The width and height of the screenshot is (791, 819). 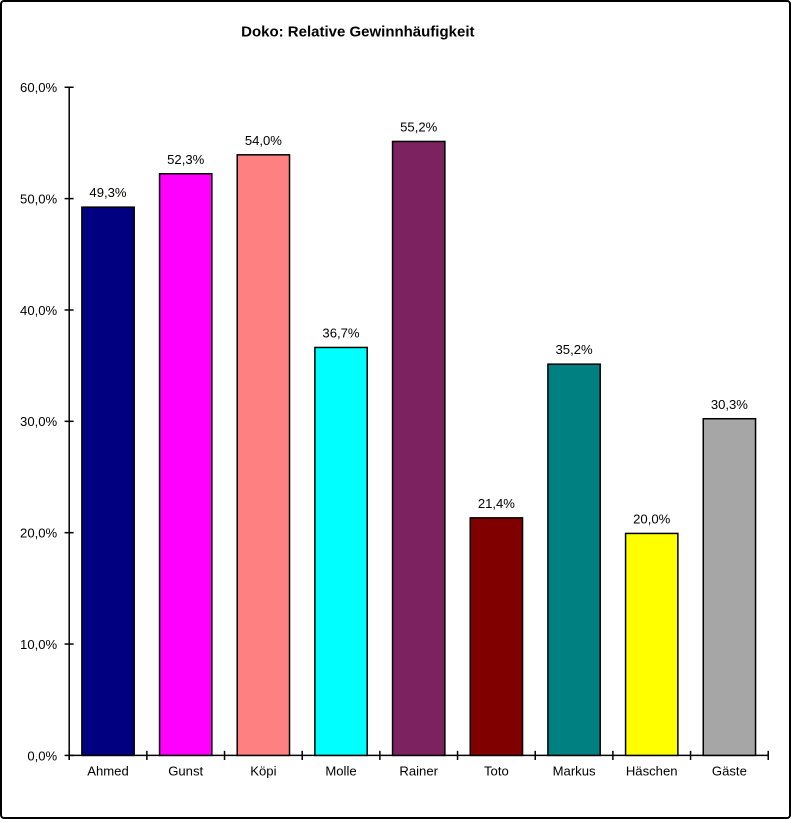 I want to click on svg-text: 36,7%, so click(x=340, y=333).